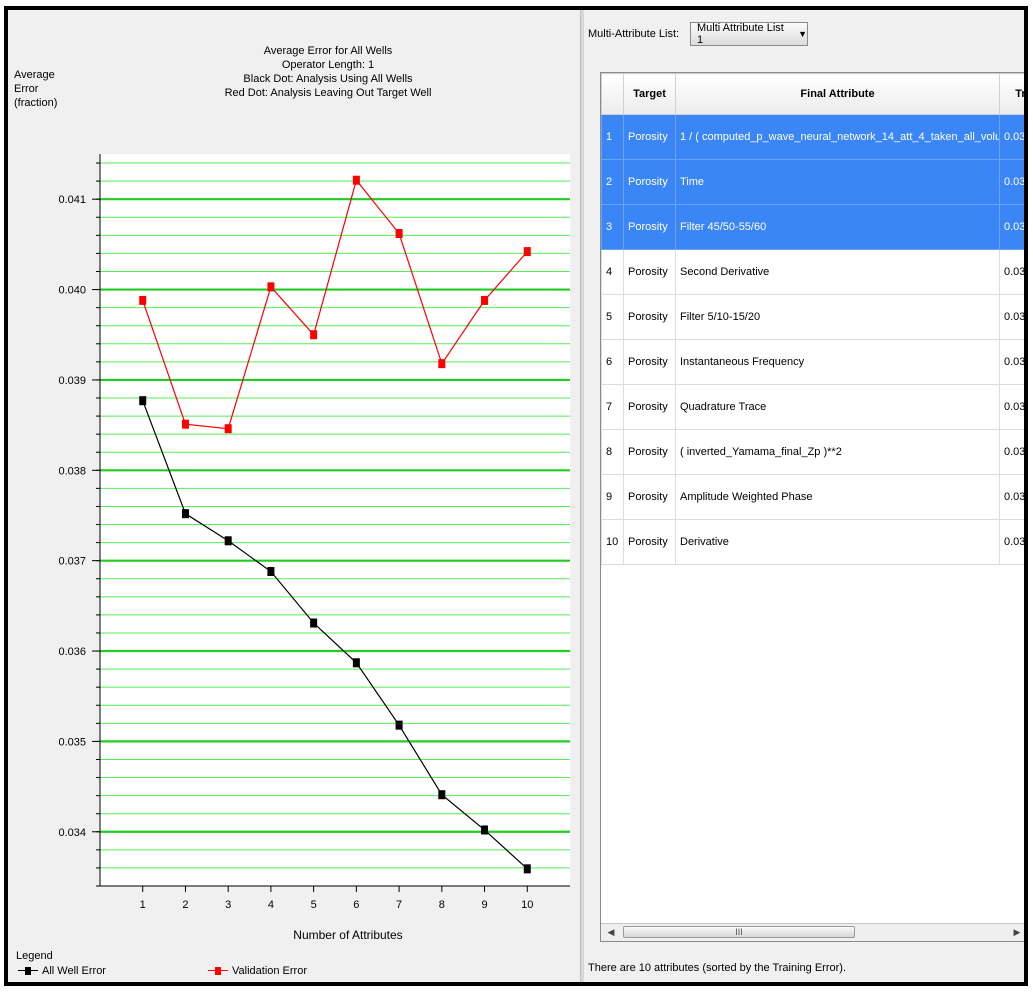  What do you see at coordinates (837, 542) in the screenshot?
I see `final-attribute-cell: Derivative` at bounding box center [837, 542].